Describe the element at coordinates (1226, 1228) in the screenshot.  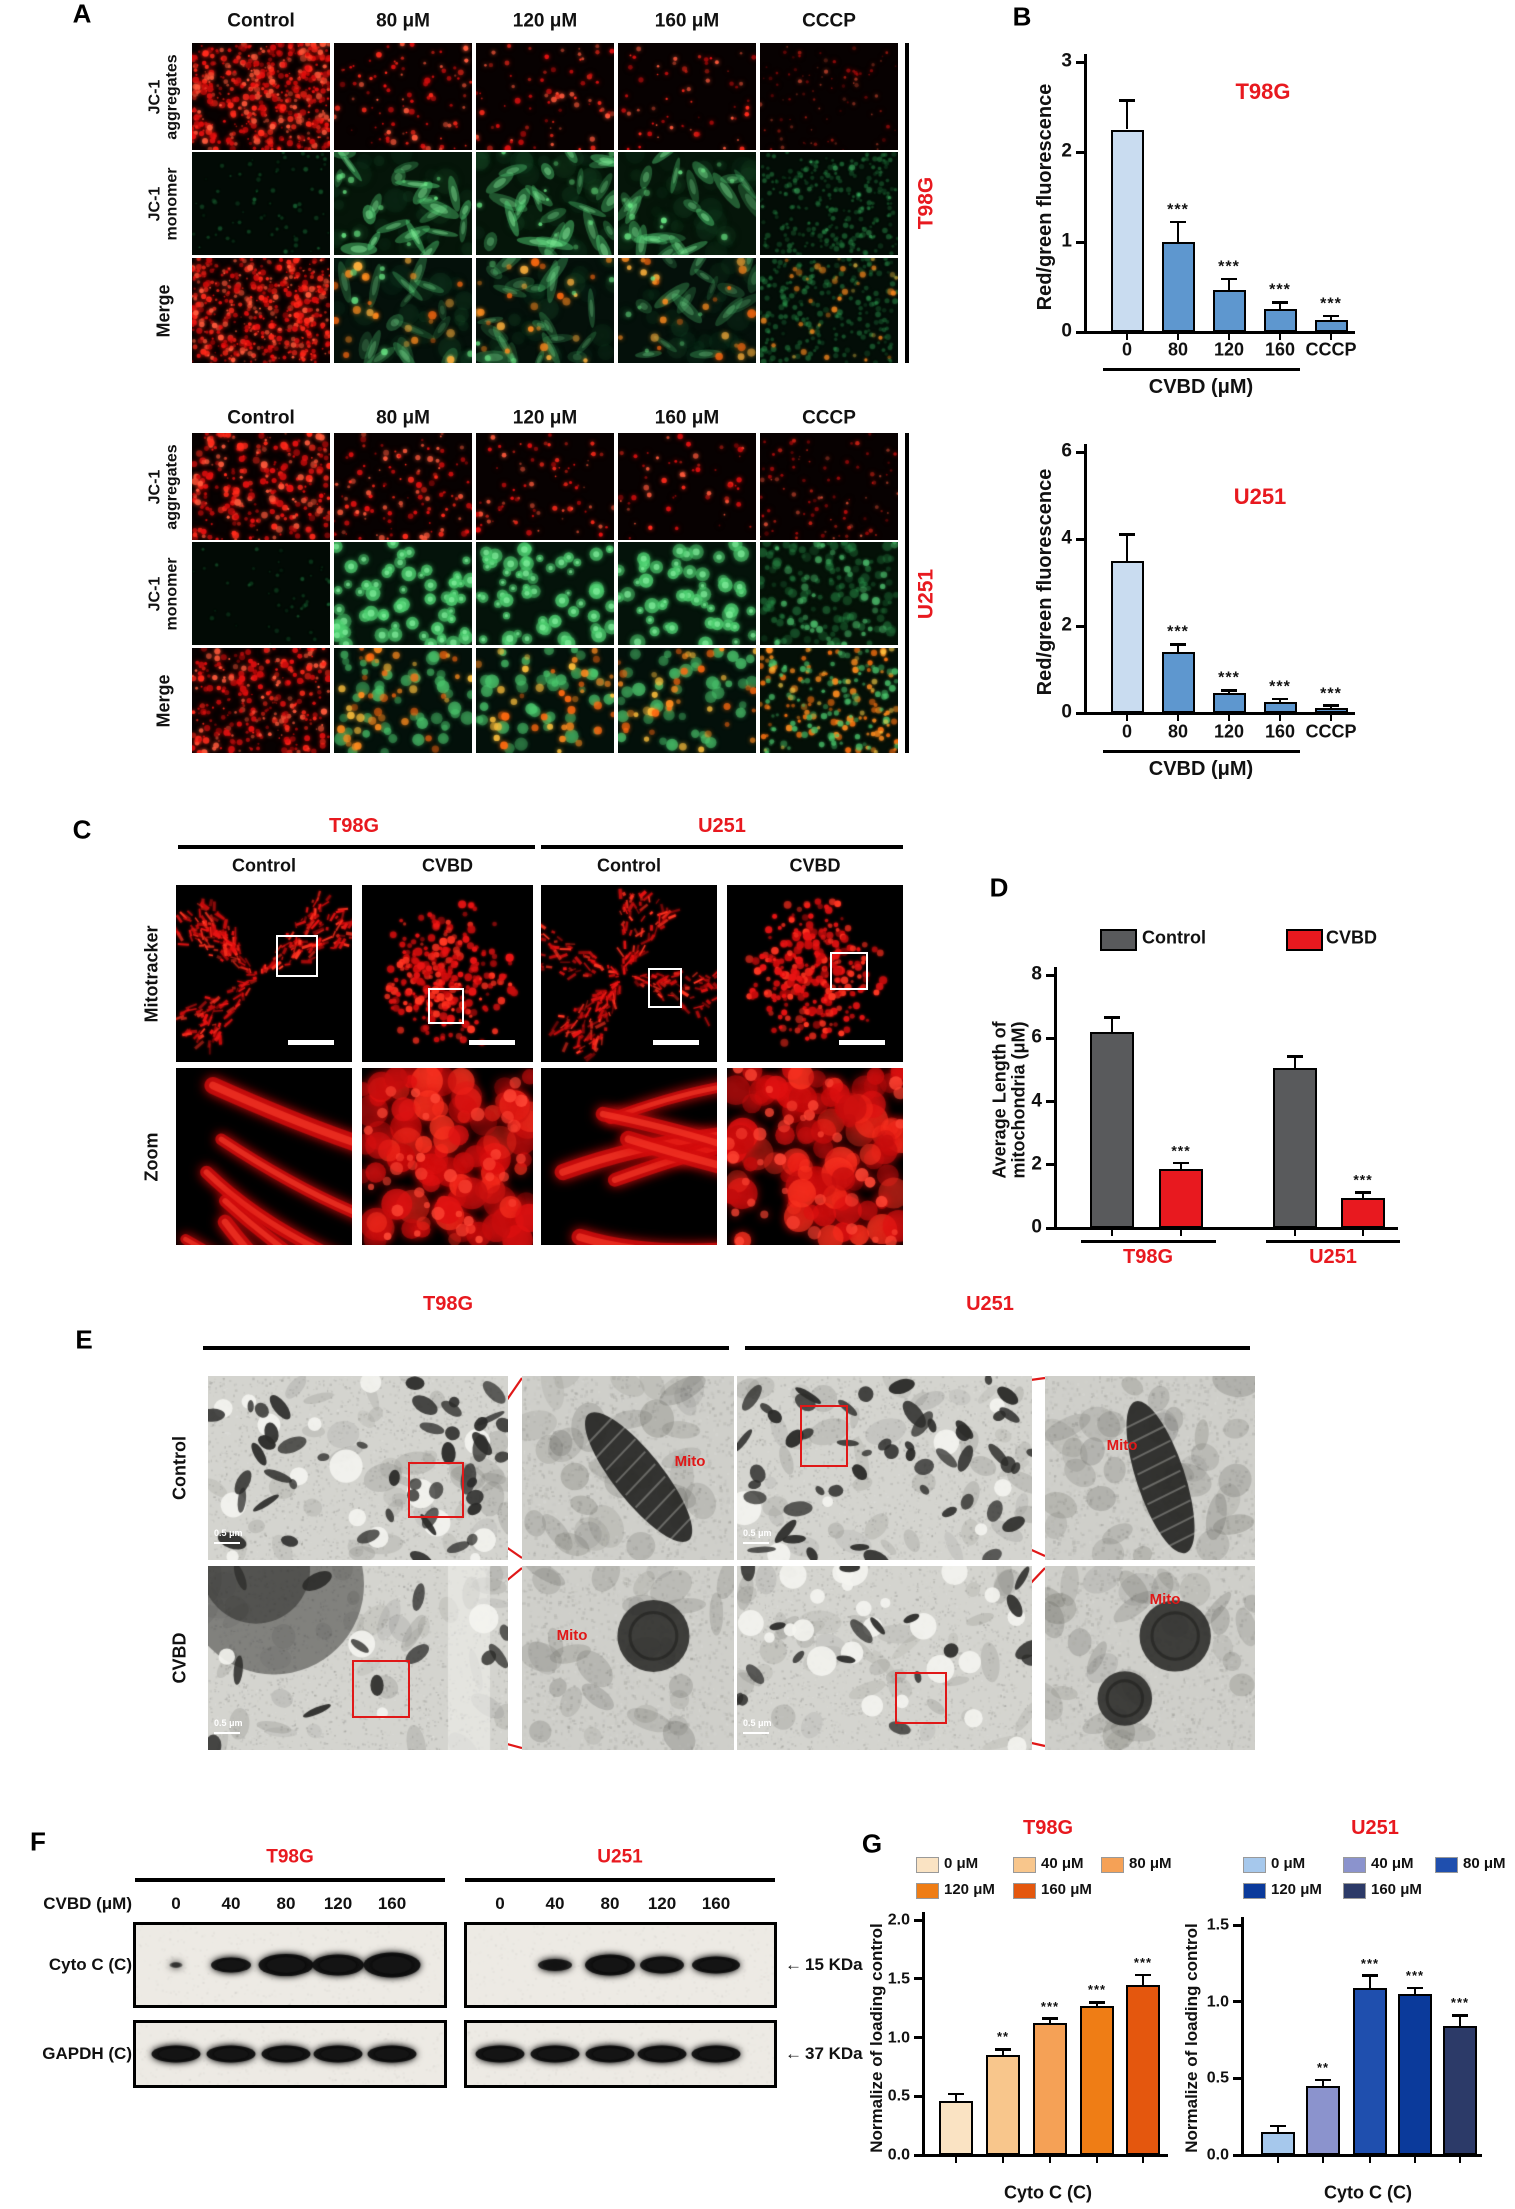
I see `x-axis` at that location.